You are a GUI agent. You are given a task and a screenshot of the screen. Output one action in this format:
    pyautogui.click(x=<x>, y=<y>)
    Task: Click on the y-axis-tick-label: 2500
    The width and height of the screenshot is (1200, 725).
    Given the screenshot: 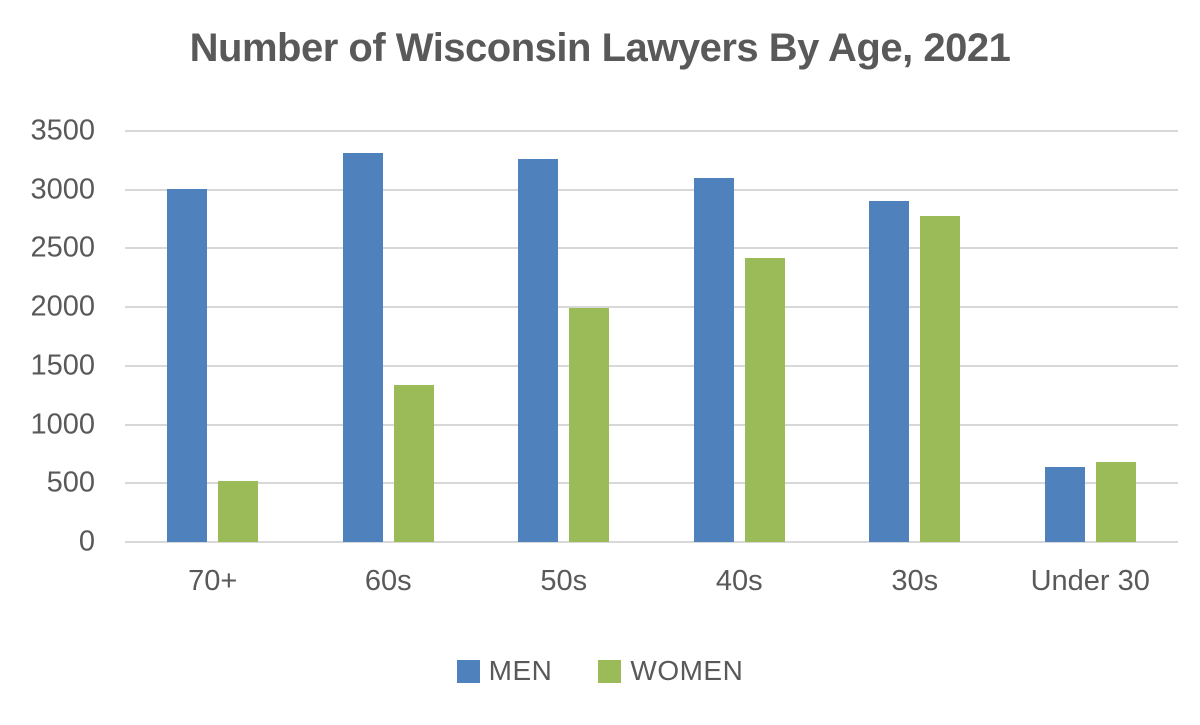 What is the action you would take?
    pyautogui.click(x=62, y=247)
    